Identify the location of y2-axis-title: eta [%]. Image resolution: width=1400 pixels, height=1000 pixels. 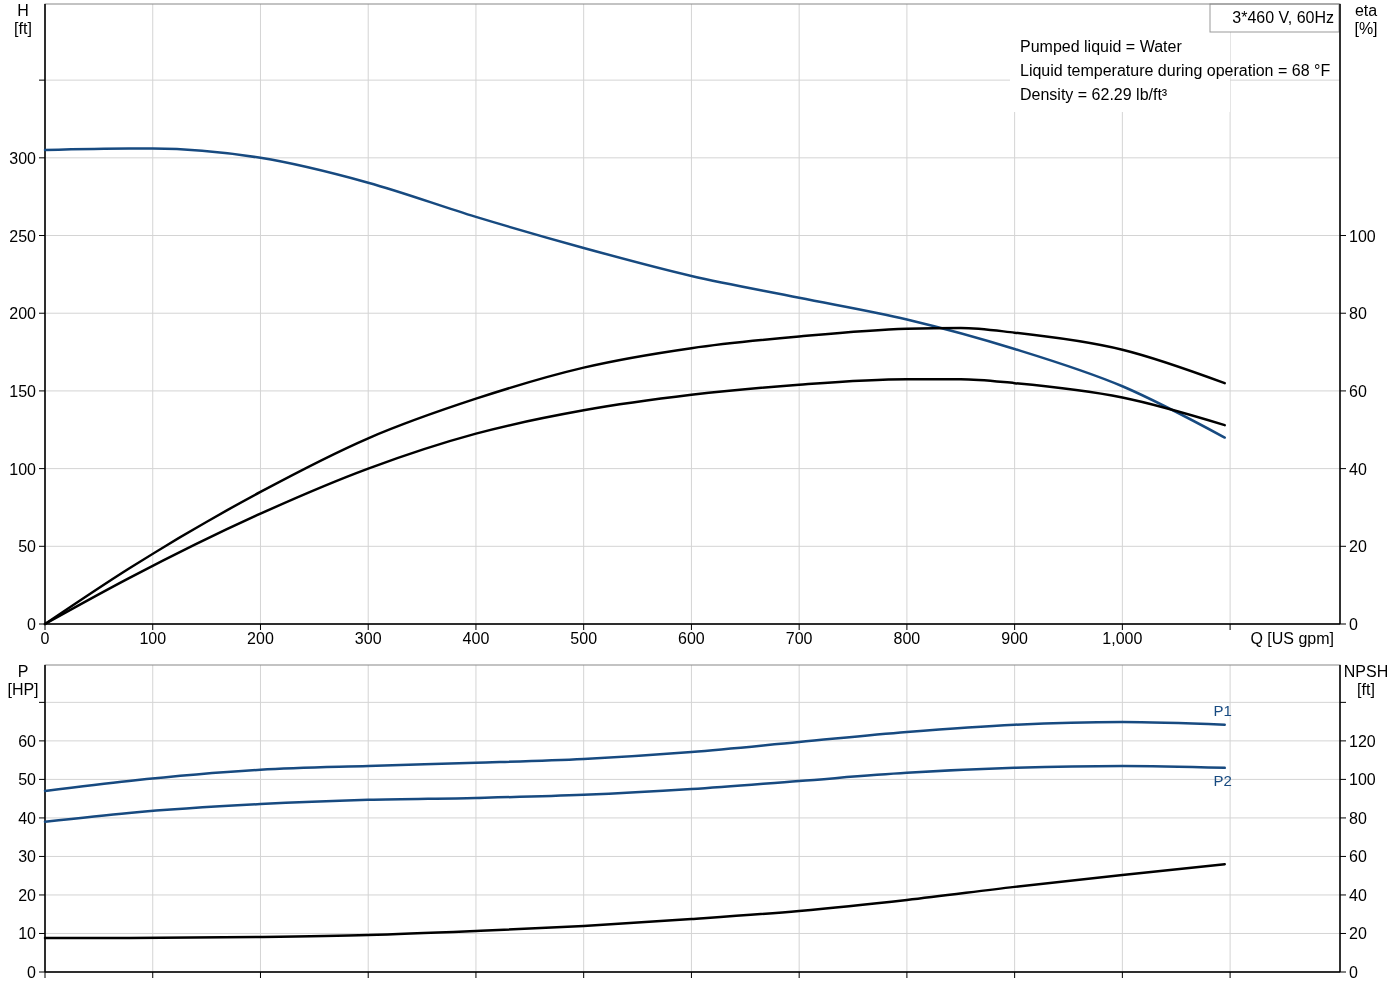
(1366, 19).